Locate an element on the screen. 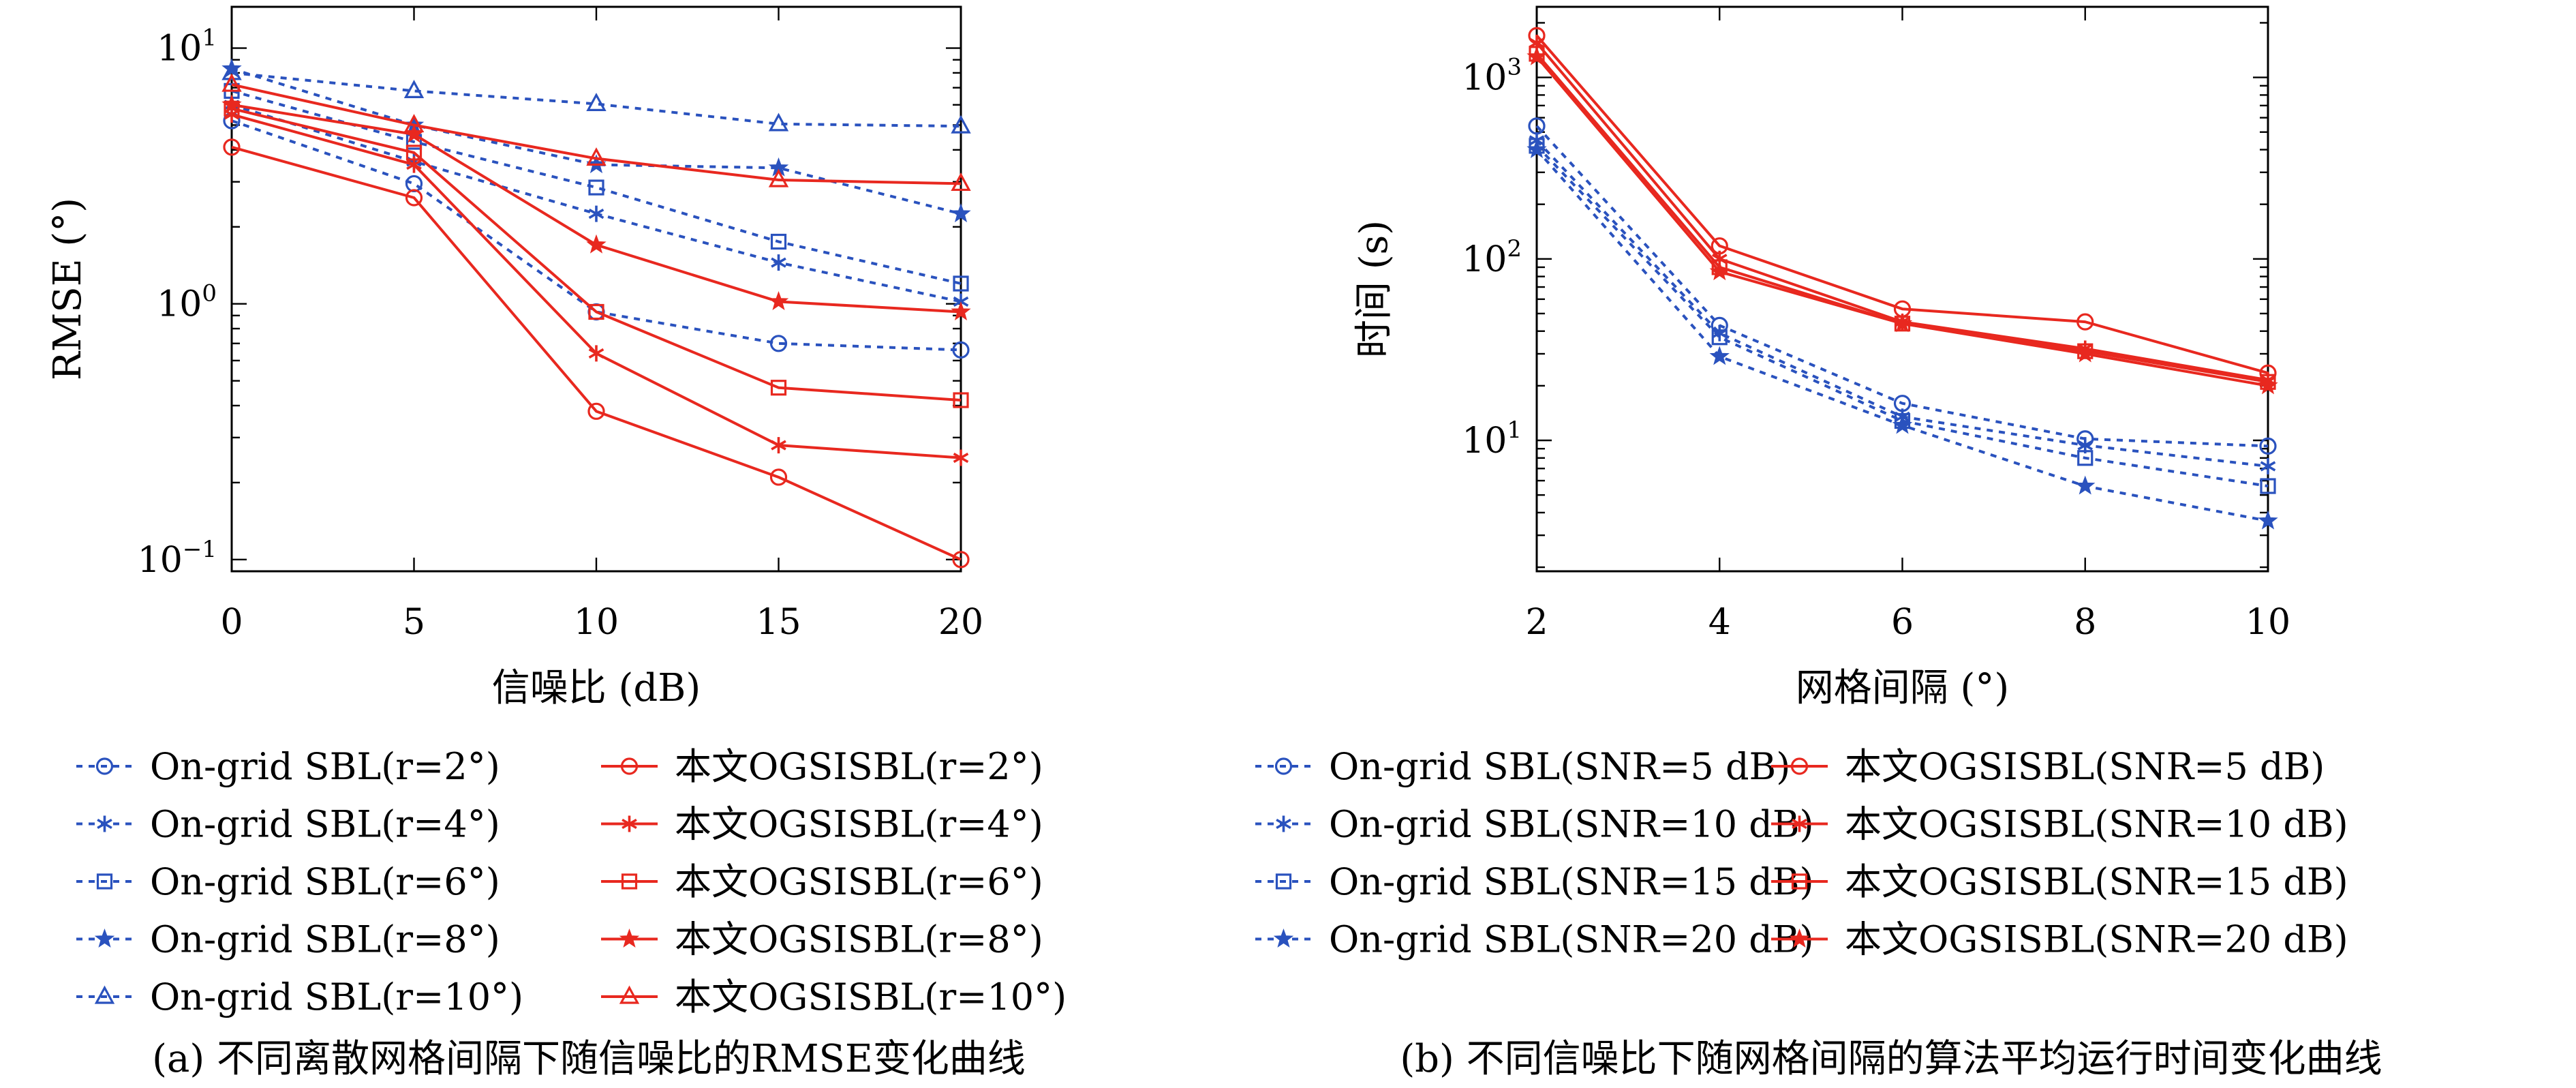 Image resolution: width=2576 pixels, height=1088 pixels. legend-item: On-grid SBL(SNR=20 dB) is located at coordinates (1535, 939).